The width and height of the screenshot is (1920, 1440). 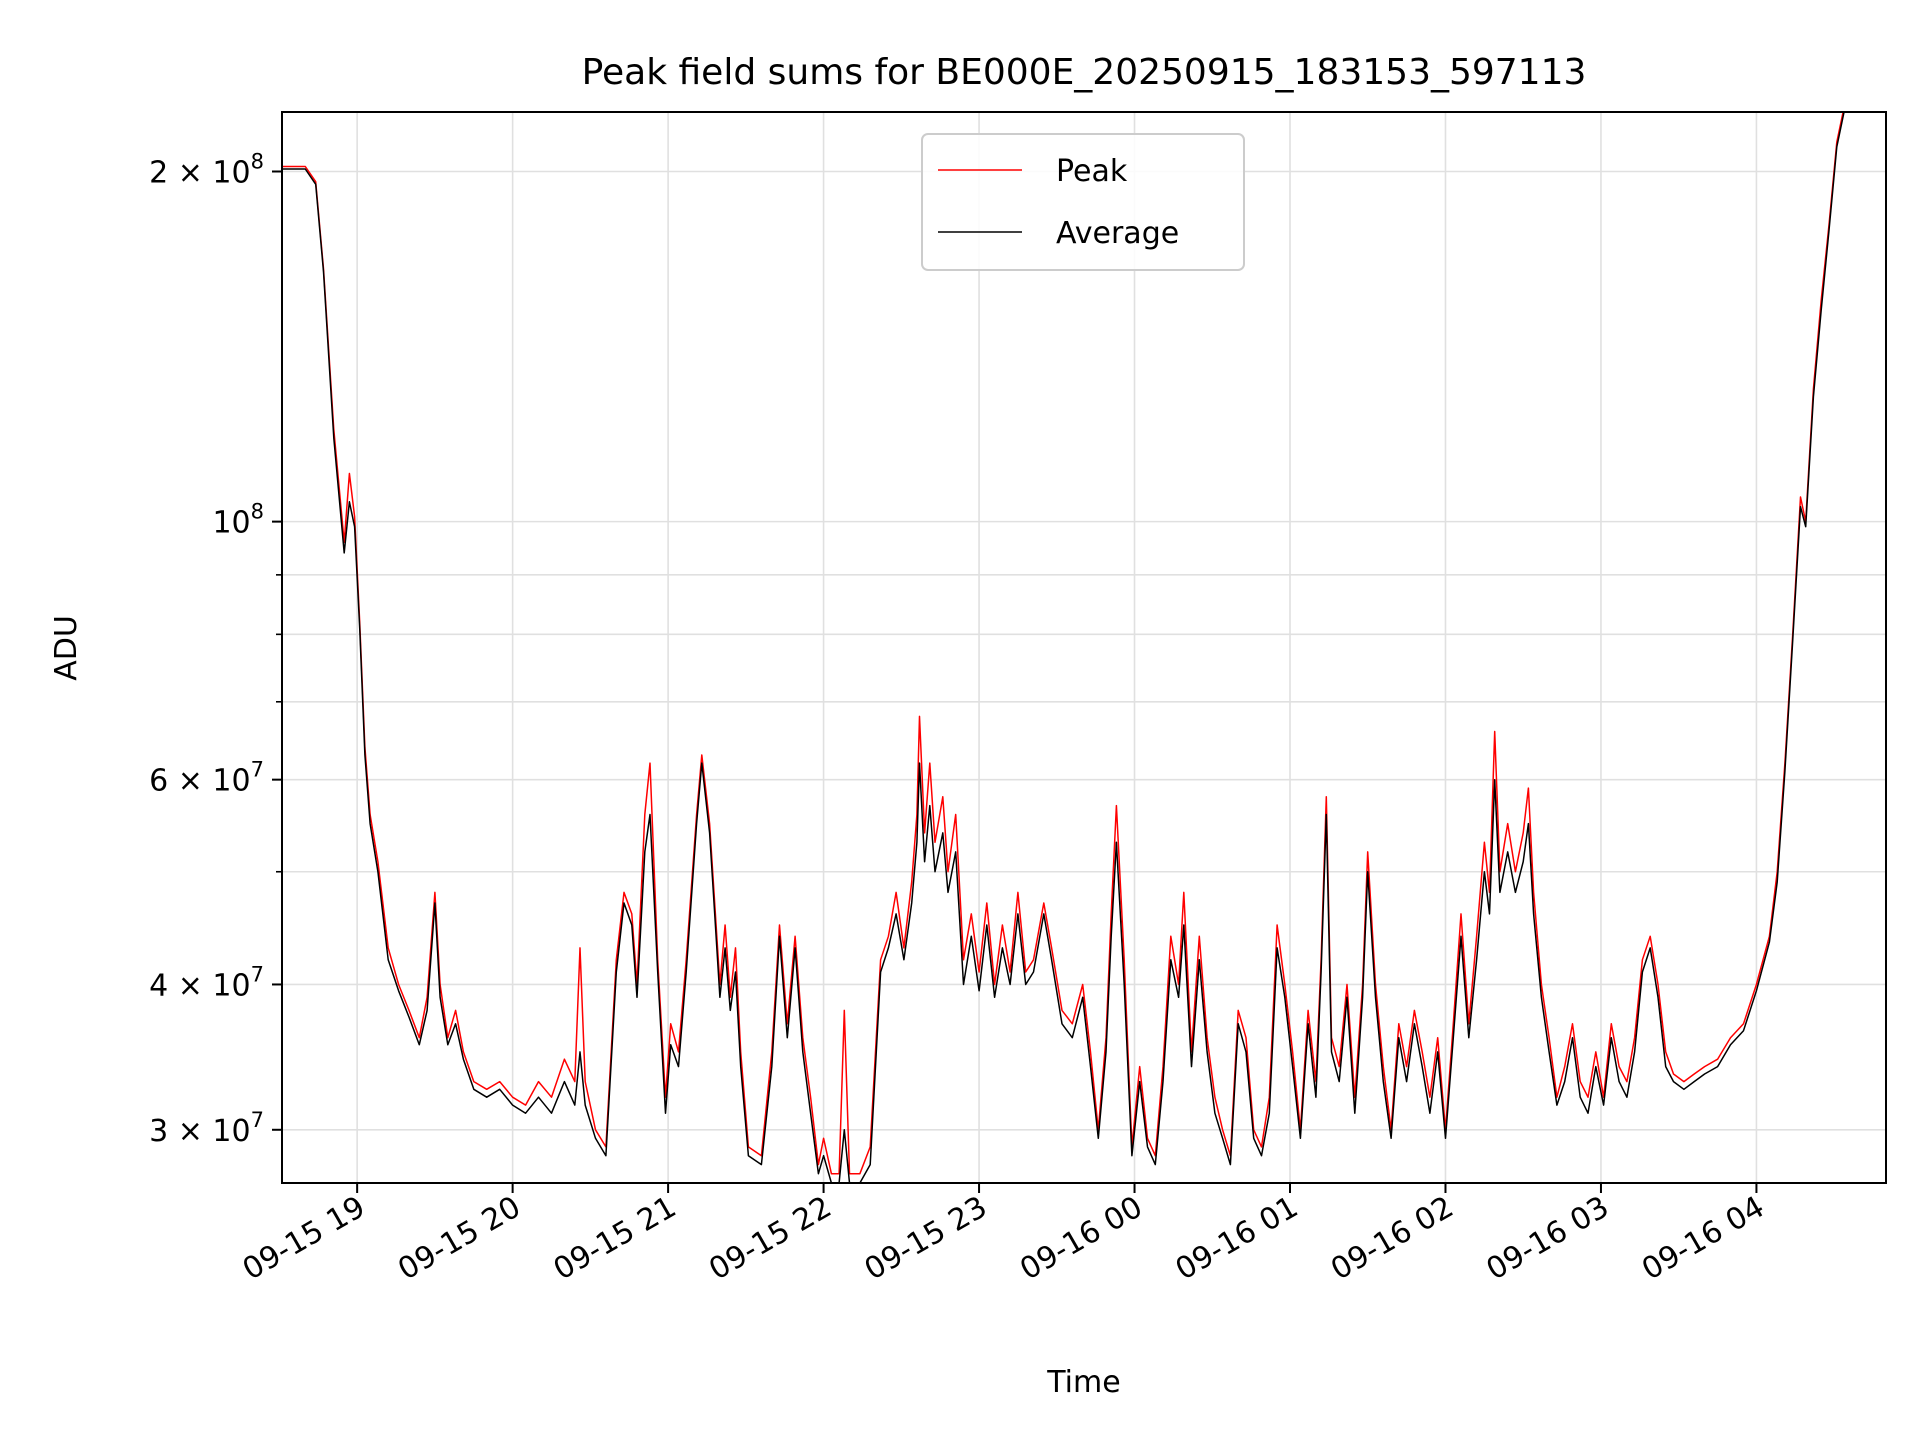 I want to click on y-axis-label: ADU, so click(x=66, y=648).